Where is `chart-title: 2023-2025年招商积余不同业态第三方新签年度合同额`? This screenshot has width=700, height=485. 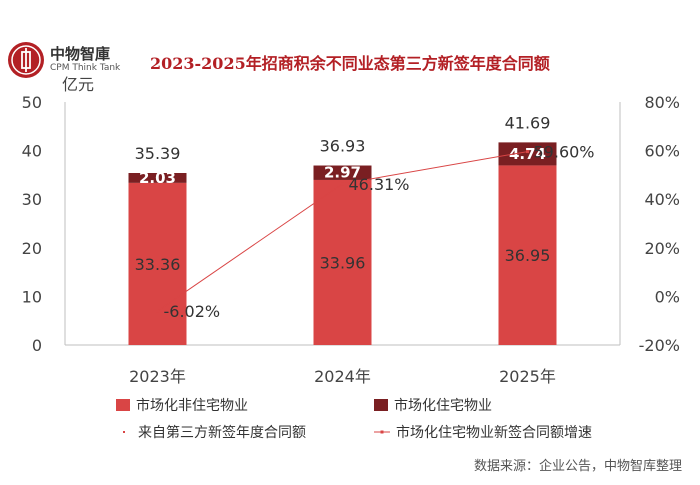
chart-title: 2023-2025年招商积余不同业态第三方新签年度合同额 is located at coordinates (350, 63).